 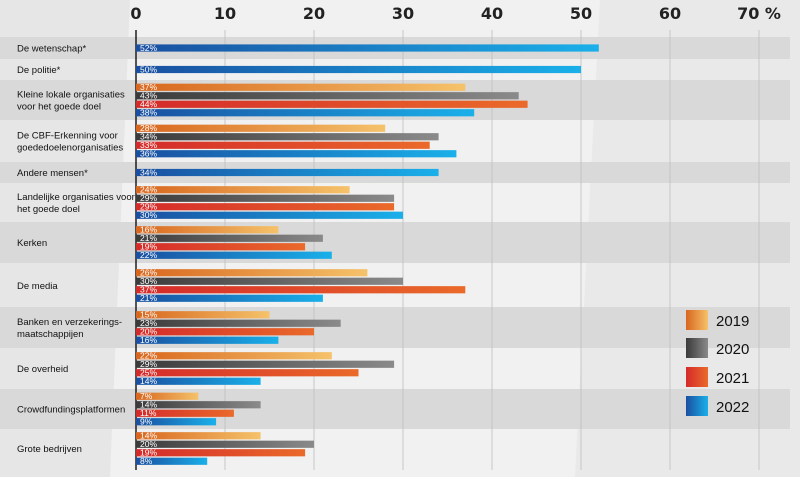 What do you see at coordinates (697, 377) in the screenshot?
I see `legend-swatch-2021` at bounding box center [697, 377].